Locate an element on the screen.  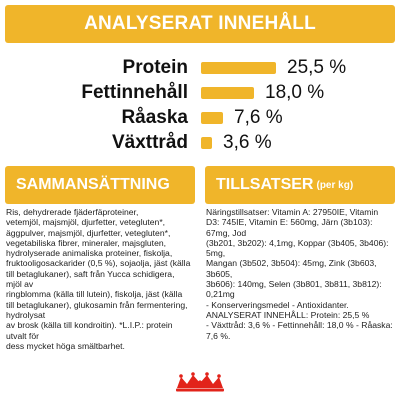
analysis-banner: ANALYSERAT INNEHÅLL is located at coordinates (200, 24).